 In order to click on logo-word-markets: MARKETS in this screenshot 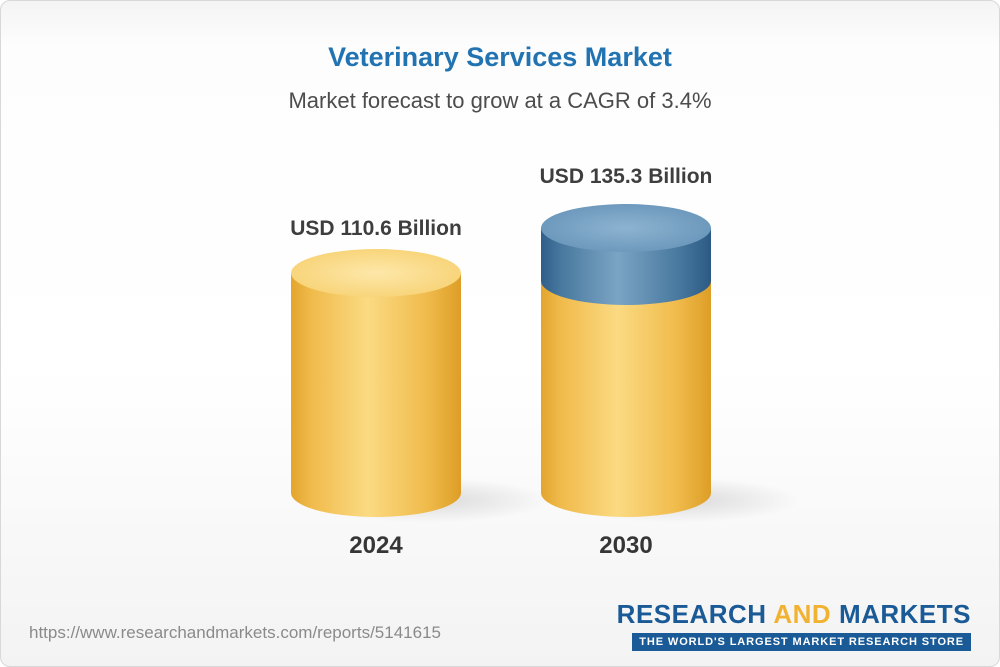, I will do `click(904, 614)`.